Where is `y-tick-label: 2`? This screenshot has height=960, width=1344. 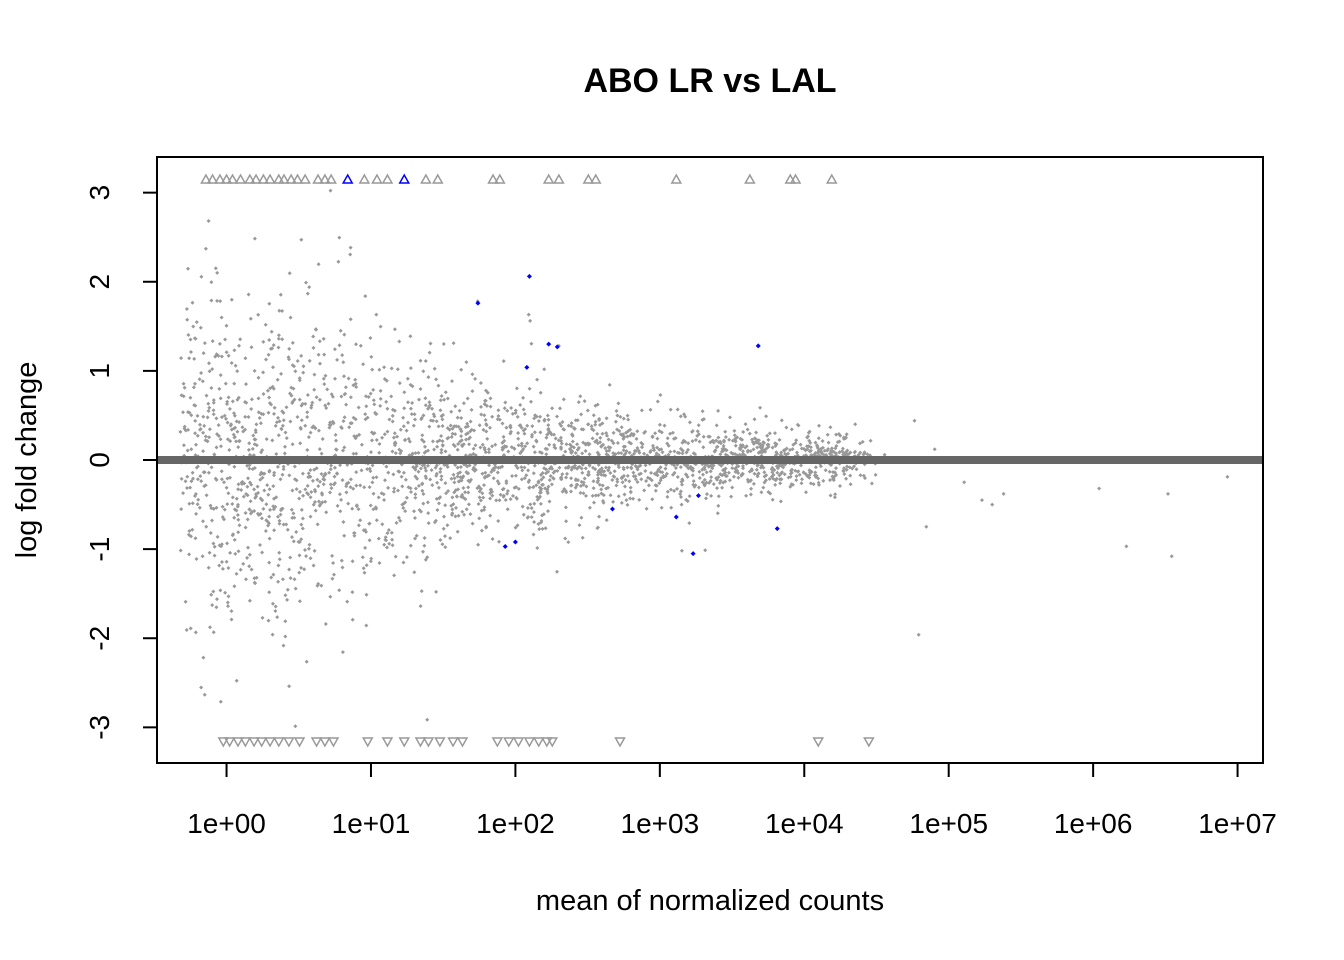 y-tick-label: 2 is located at coordinates (99, 282).